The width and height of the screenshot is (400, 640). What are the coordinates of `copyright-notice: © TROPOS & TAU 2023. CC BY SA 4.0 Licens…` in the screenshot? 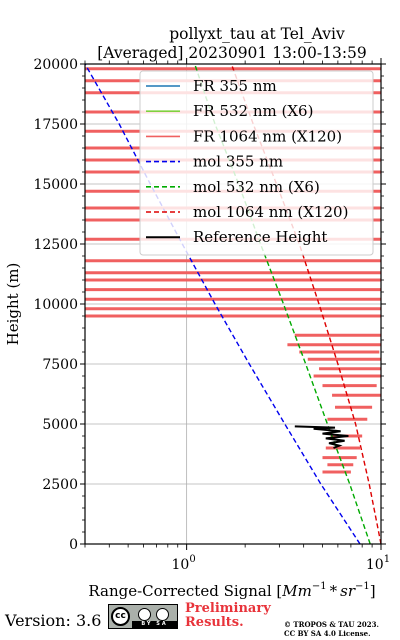 It's located at (331, 629).